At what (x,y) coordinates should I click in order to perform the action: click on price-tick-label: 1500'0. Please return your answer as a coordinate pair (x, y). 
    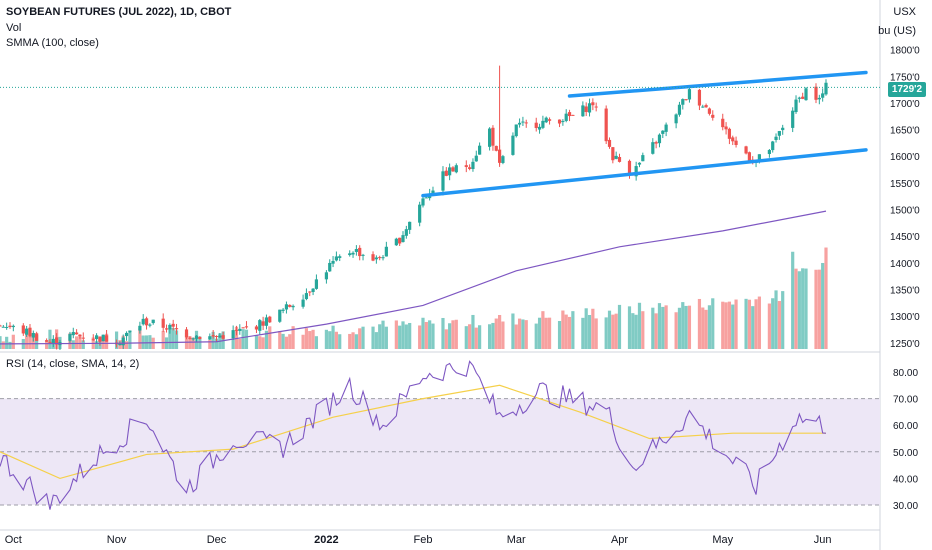
    Looking at the image, I should click on (905, 211).